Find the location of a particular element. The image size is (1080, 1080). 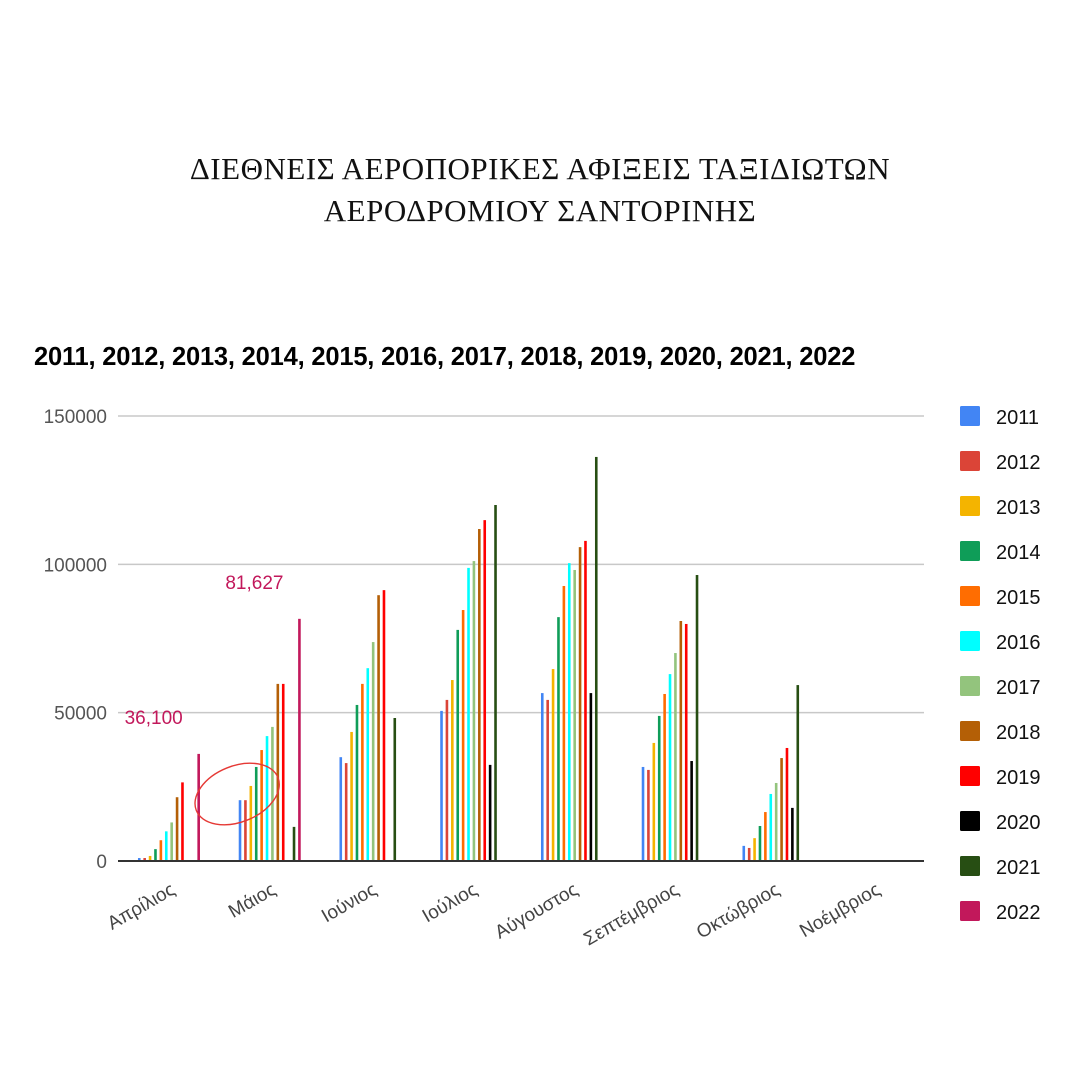

chart-main-title-line2: ΑΕΡΟΔΡΟΜΙΟΥ ΣΑΝΤΟΡΙΝΗΣ is located at coordinates (540, 210).